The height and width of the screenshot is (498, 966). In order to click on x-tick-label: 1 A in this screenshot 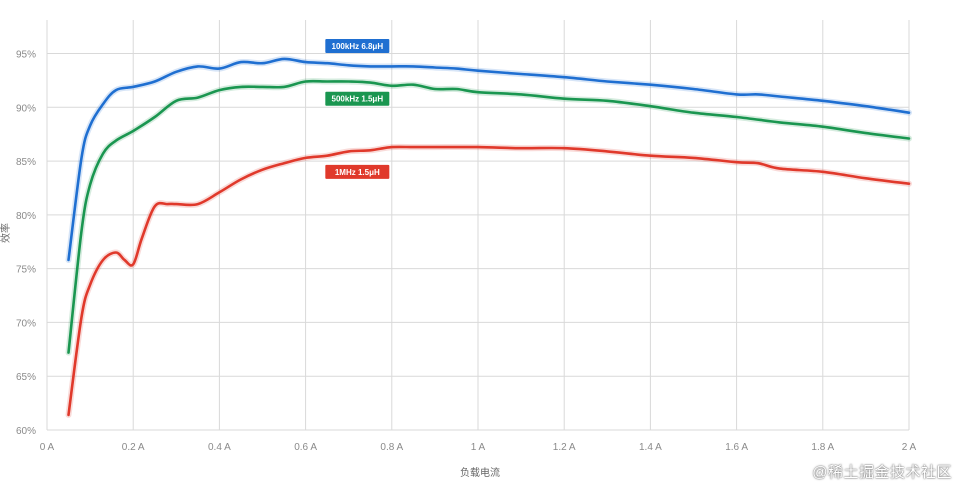, I will do `click(478, 447)`.